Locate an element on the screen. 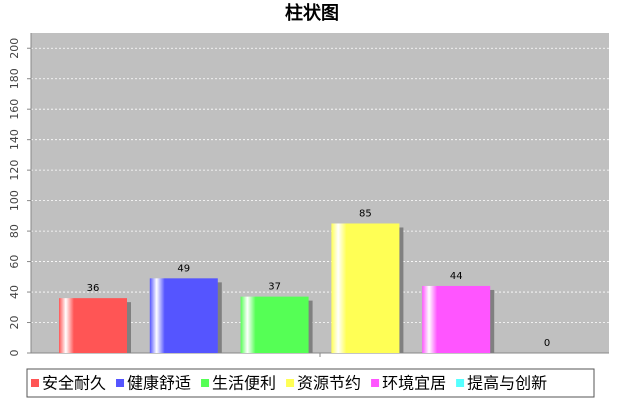 The width and height of the screenshot is (620, 400). legend-label: 环境宜居 is located at coordinates (414, 383).